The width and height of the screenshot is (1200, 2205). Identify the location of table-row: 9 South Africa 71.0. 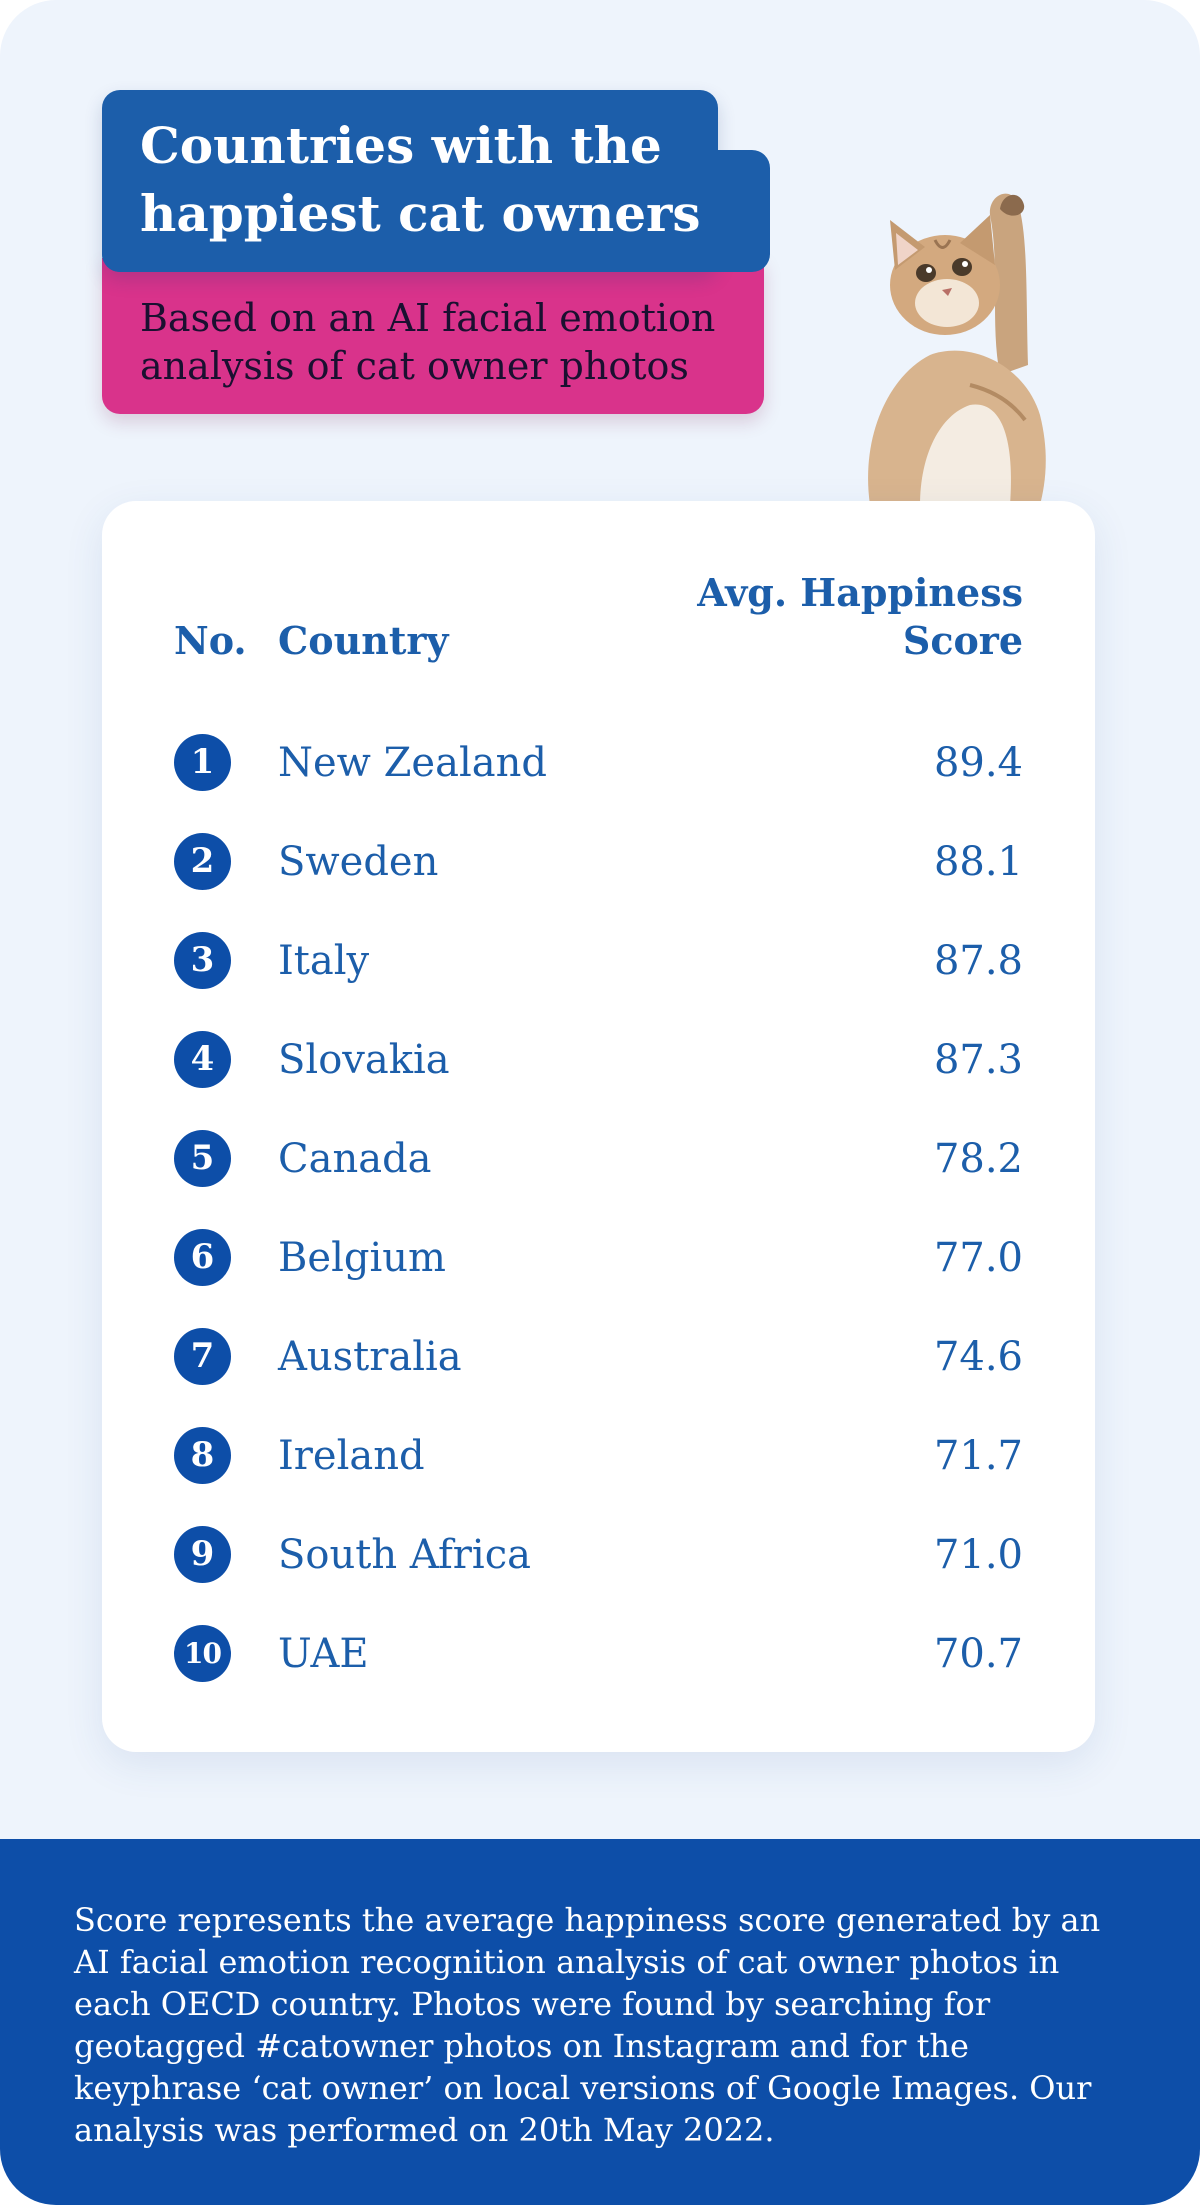
(598, 1555).